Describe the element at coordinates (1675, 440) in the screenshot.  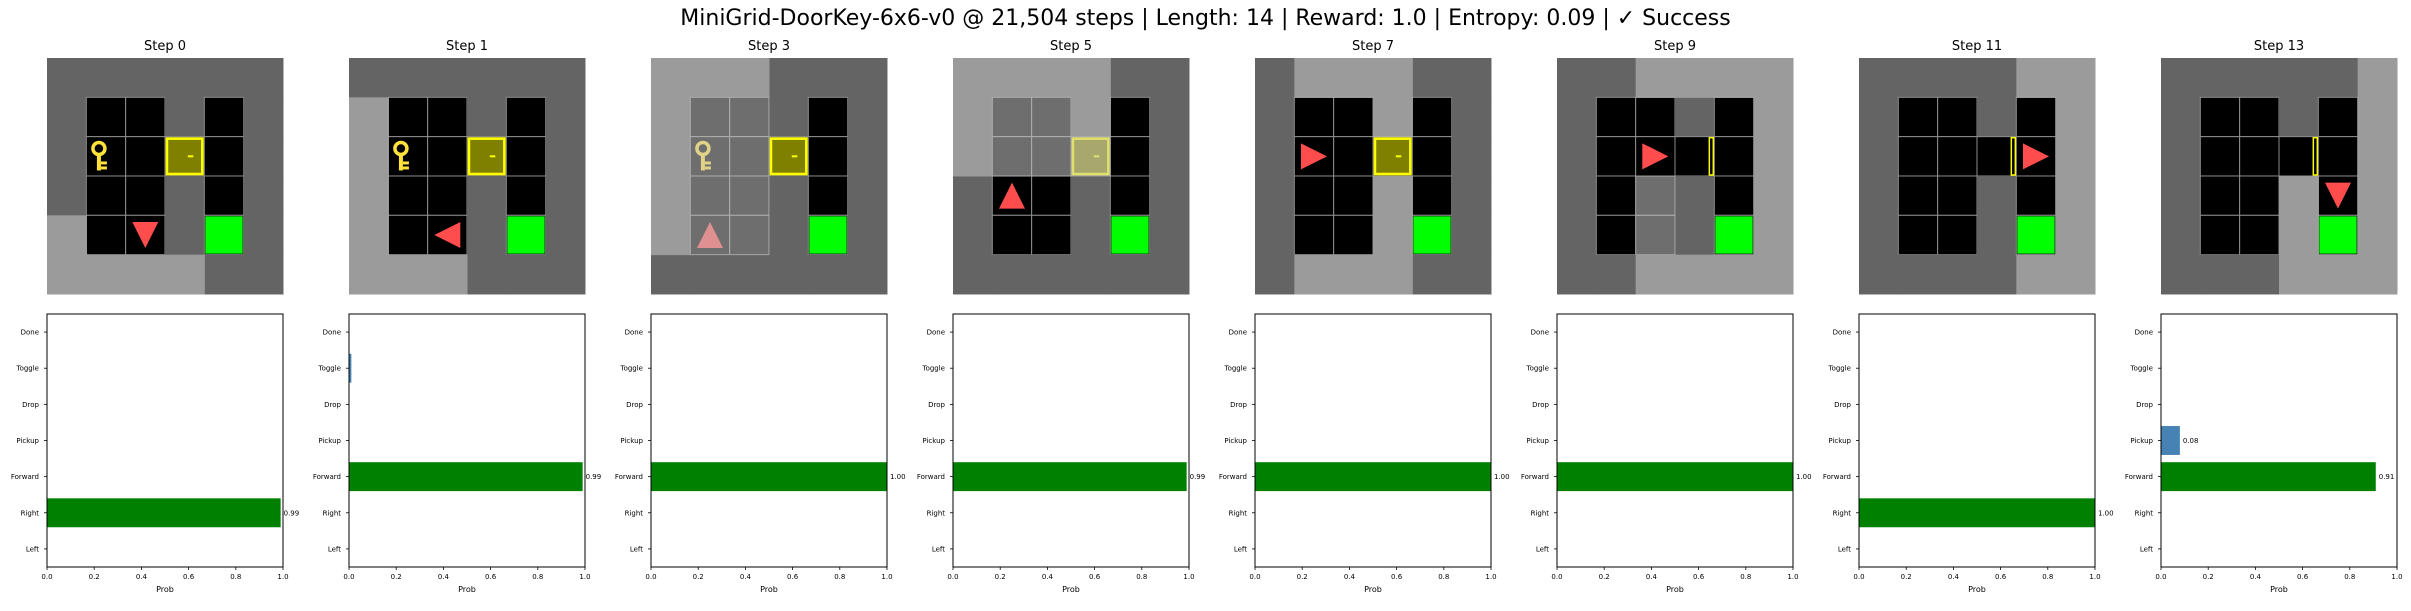
I see `plot-frame` at that location.